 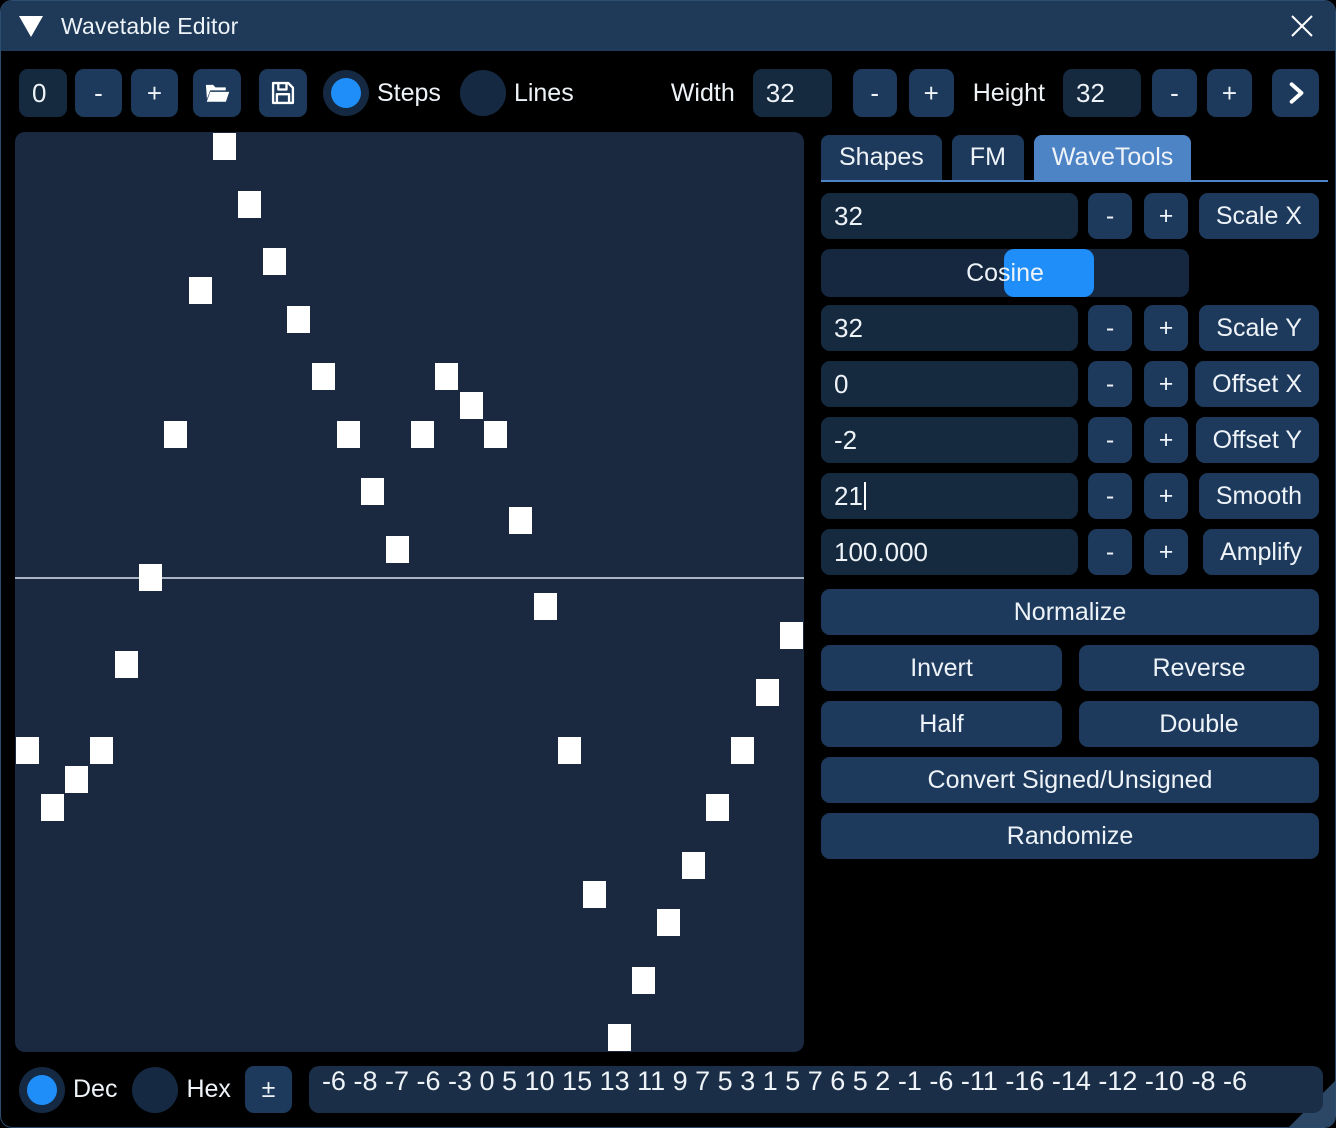 What do you see at coordinates (268, 1089) in the screenshot?
I see `signed-toggle-button: ±` at bounding box center [268, 1089].